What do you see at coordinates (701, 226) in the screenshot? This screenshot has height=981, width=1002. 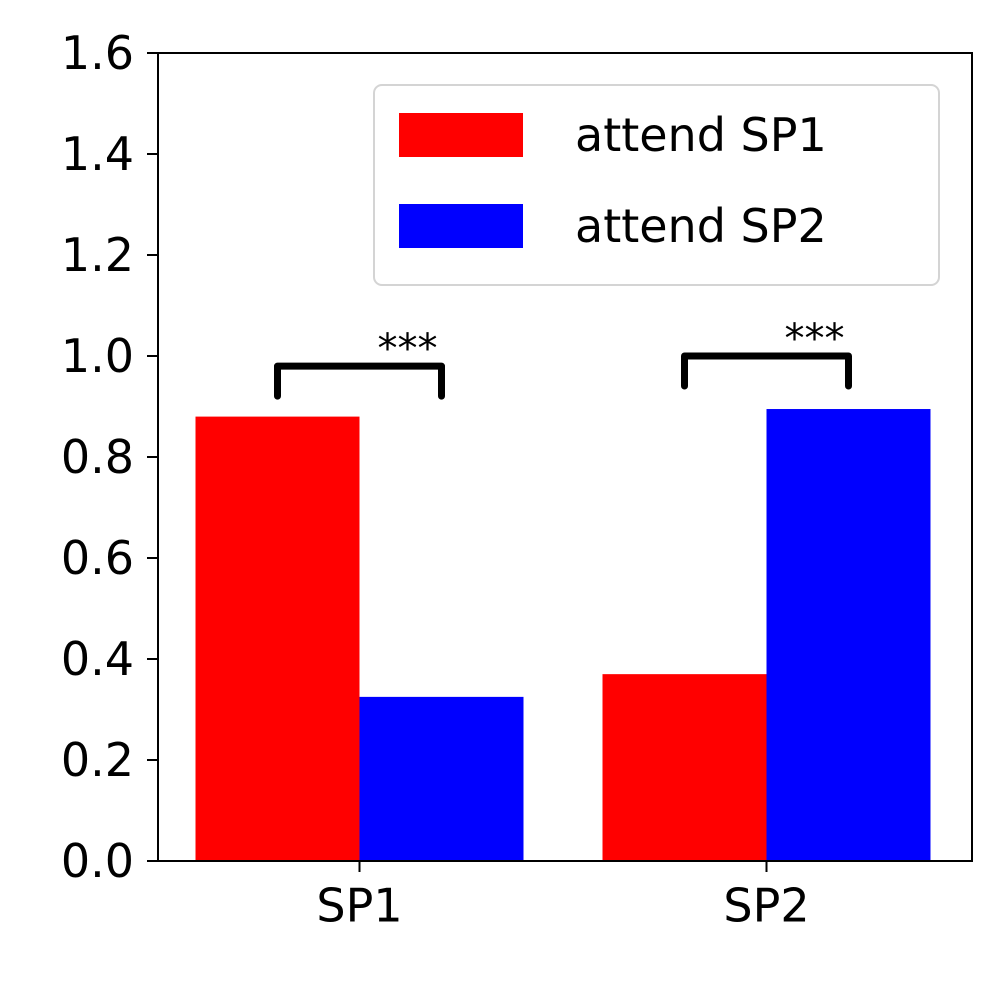 I see `legend-label: attend SP2` at bounding box center [701, 226].